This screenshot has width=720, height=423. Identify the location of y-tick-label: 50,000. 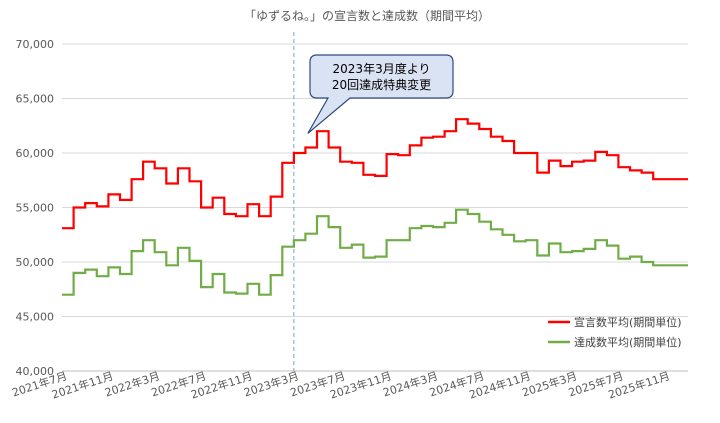
(35, 262).